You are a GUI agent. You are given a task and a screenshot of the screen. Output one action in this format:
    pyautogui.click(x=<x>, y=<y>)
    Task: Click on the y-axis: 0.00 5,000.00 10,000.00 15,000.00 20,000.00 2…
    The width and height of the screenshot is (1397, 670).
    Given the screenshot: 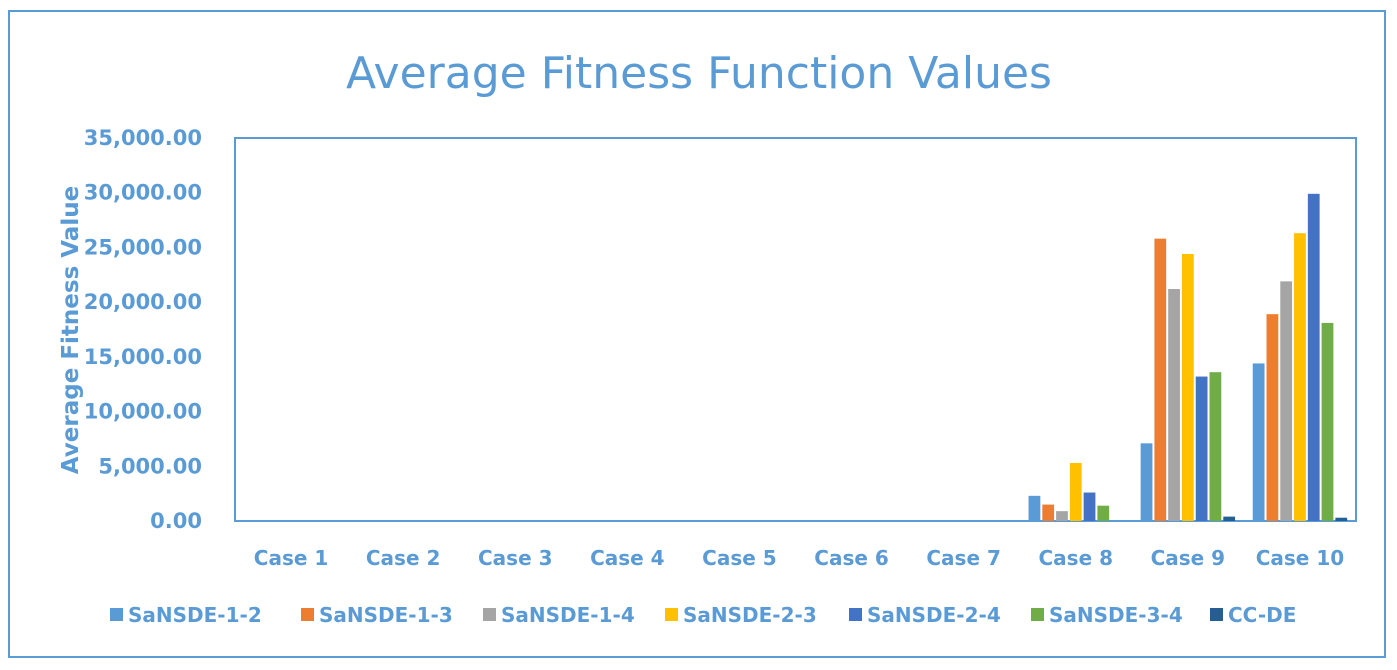 What is the action you would take?
    pyautogui.click(x=143, y=329)
    